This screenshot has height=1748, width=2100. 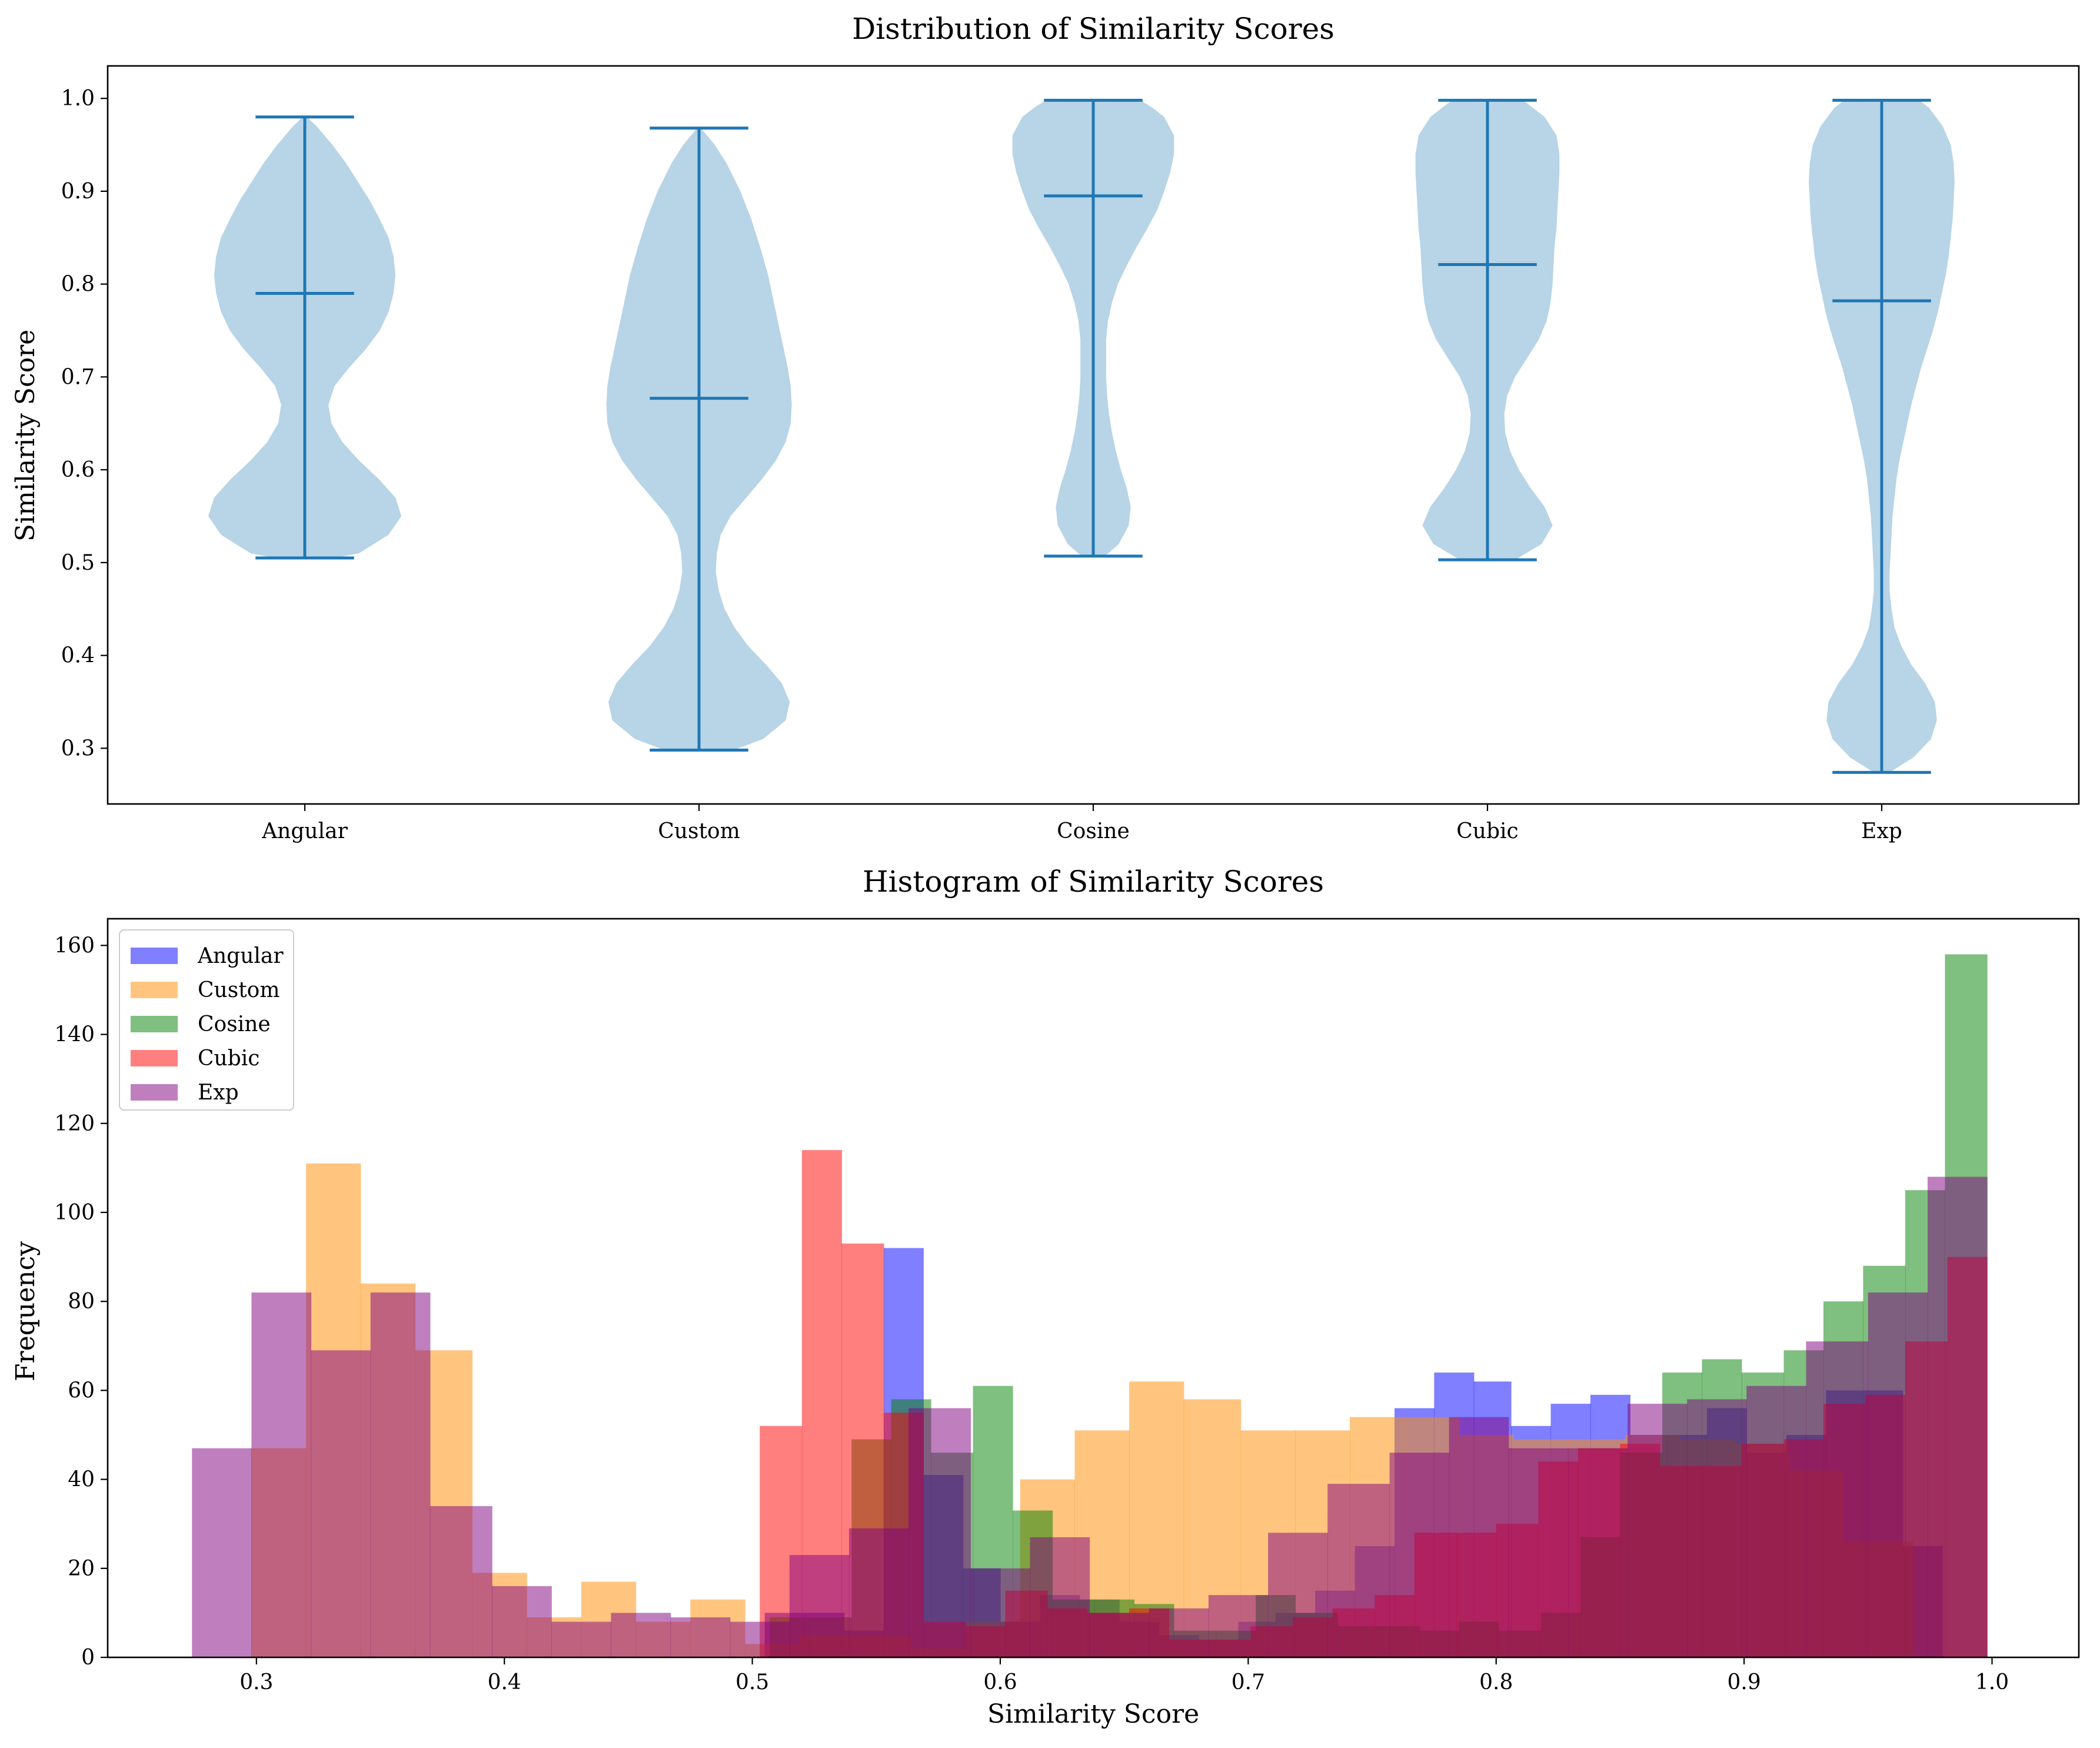 I want to click on legend-swatch-custom, so click(x=154, y=990).